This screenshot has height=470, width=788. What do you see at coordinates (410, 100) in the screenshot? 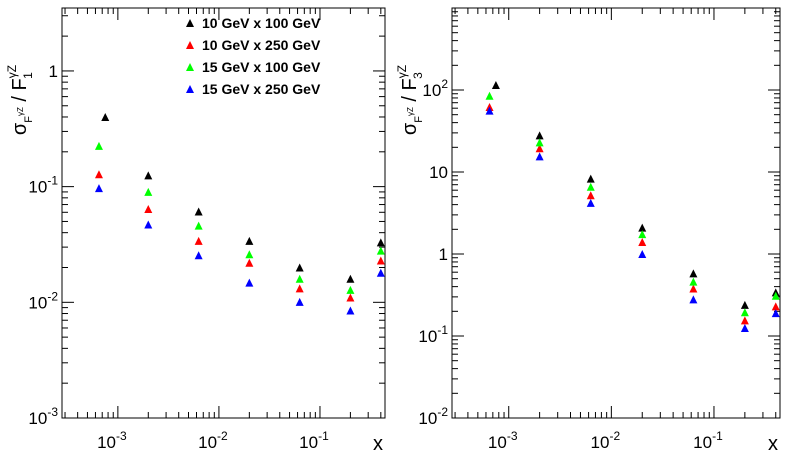
I see `y-axis-title: σFγZ / FγZ 3` at bounding box center [410, 100].